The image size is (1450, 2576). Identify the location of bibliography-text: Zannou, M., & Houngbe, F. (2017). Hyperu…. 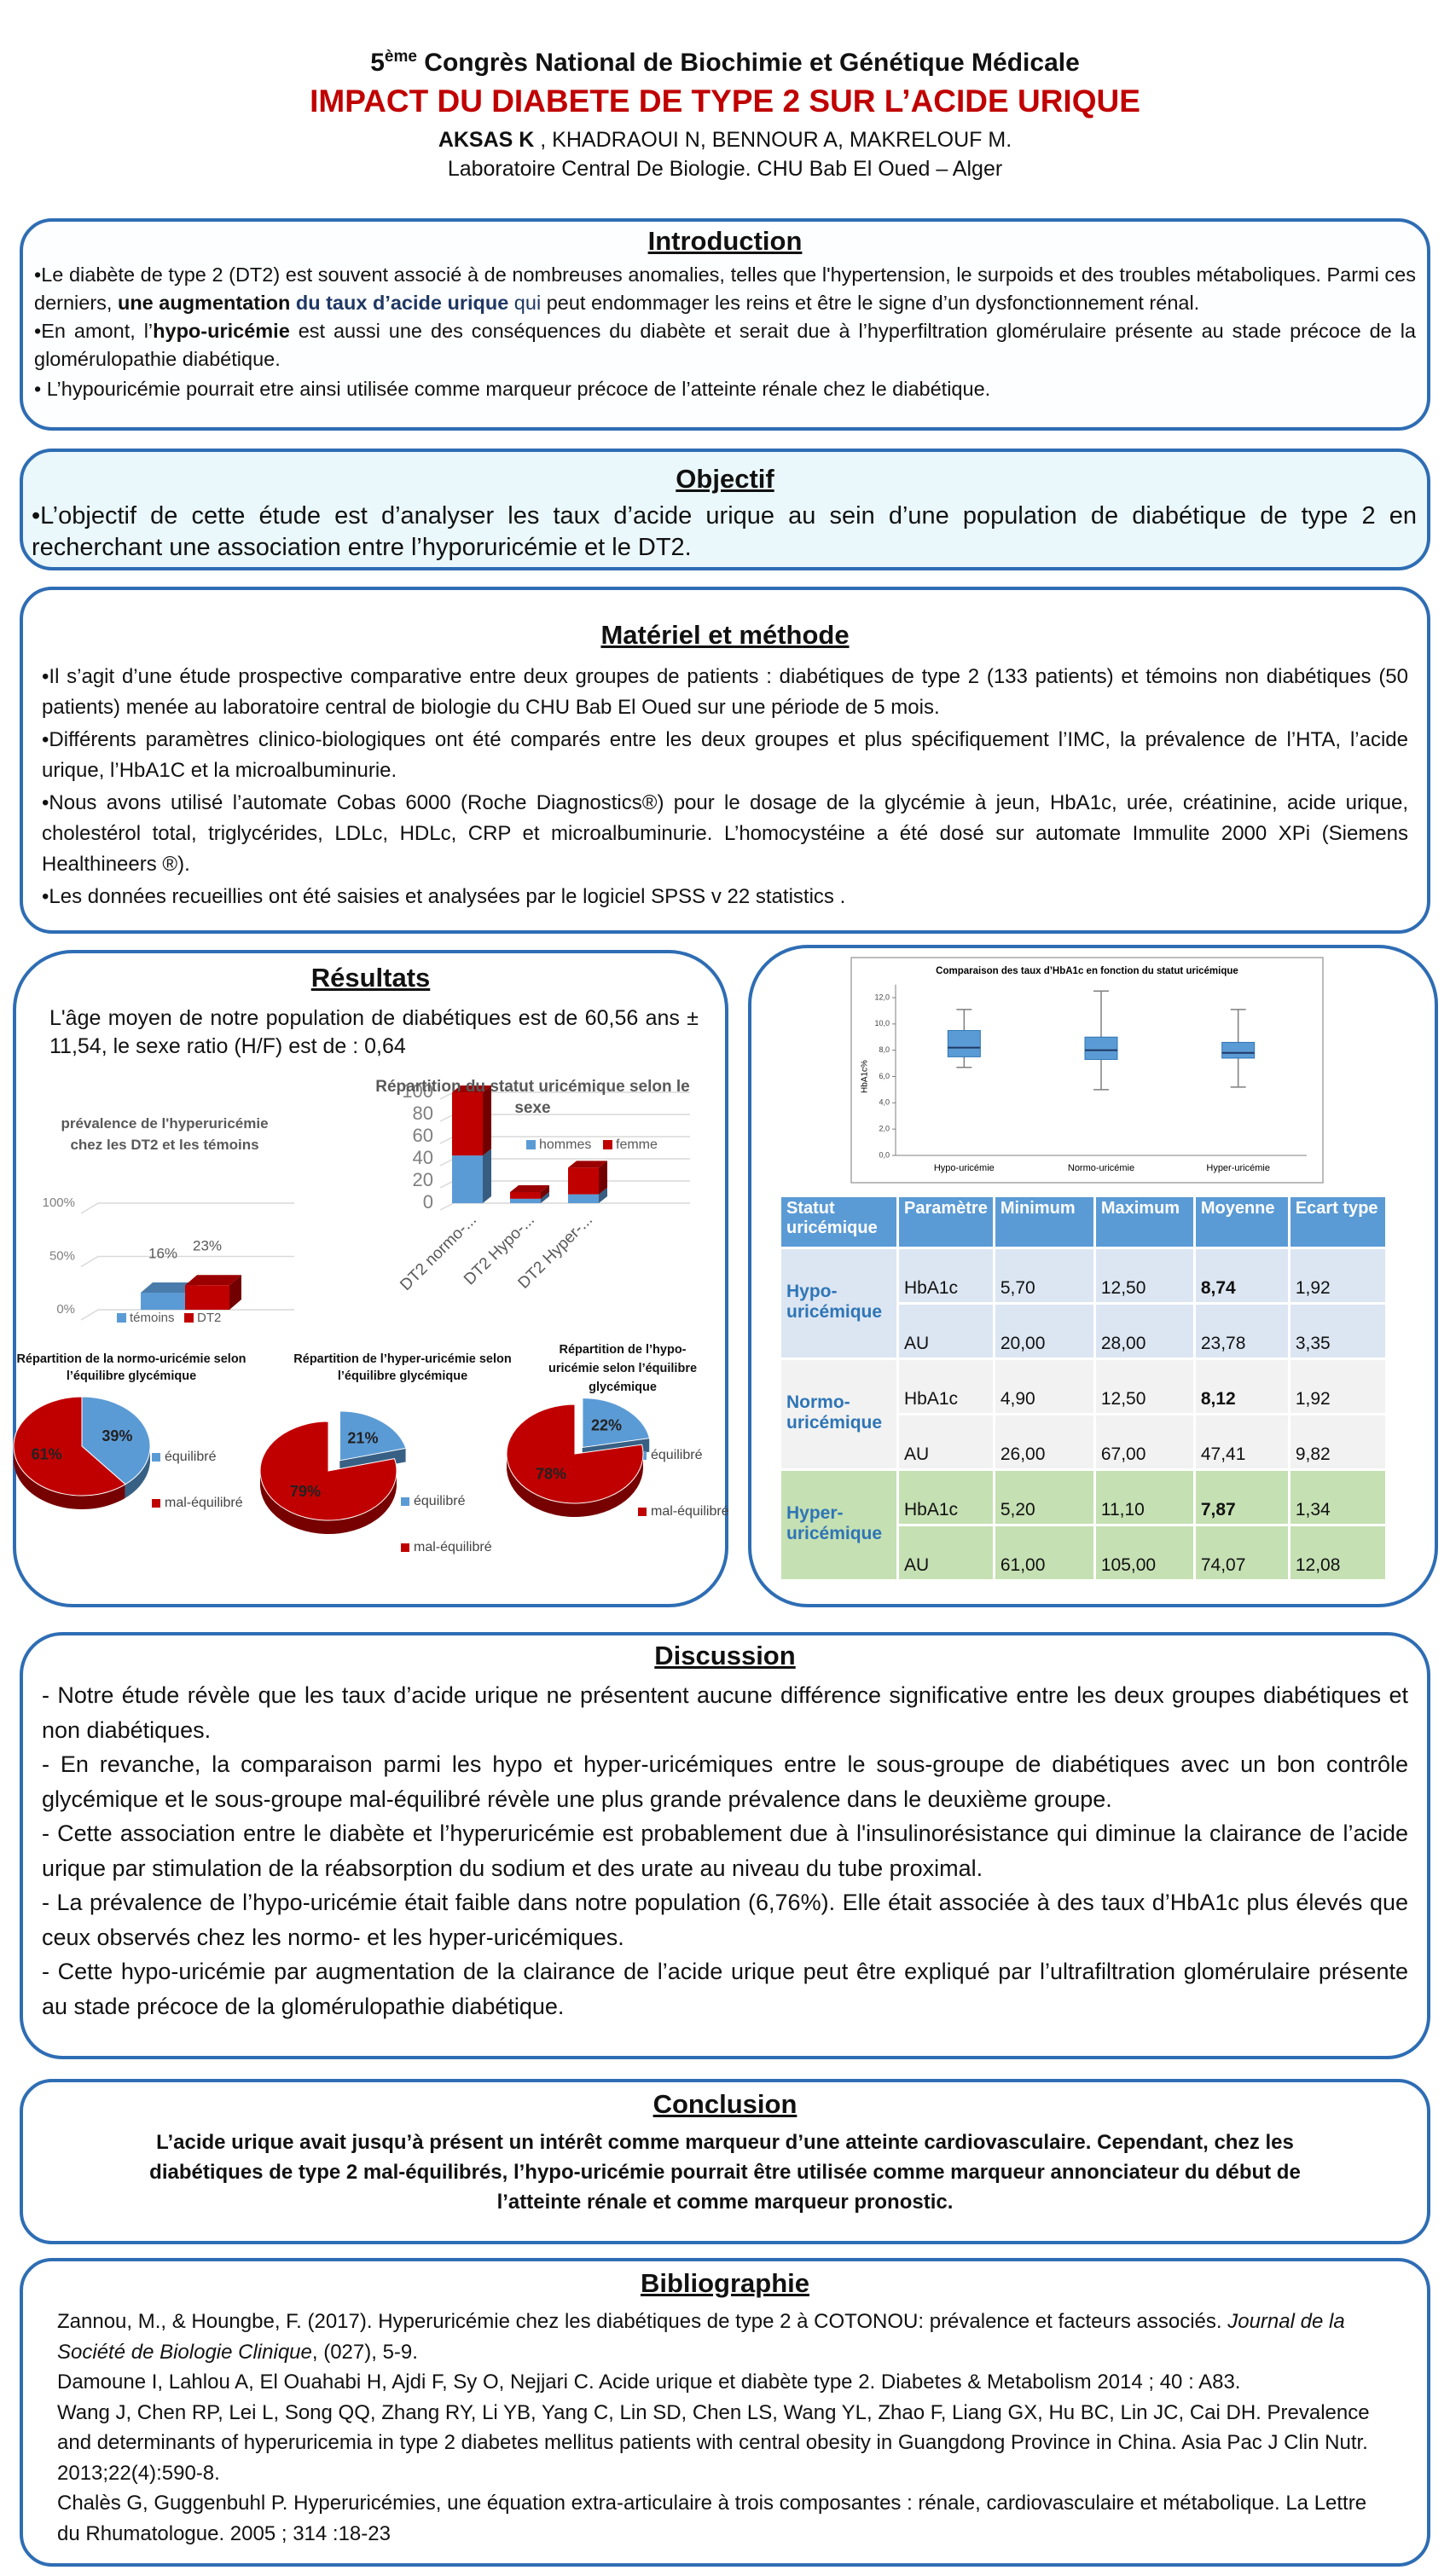
(716, 2428).